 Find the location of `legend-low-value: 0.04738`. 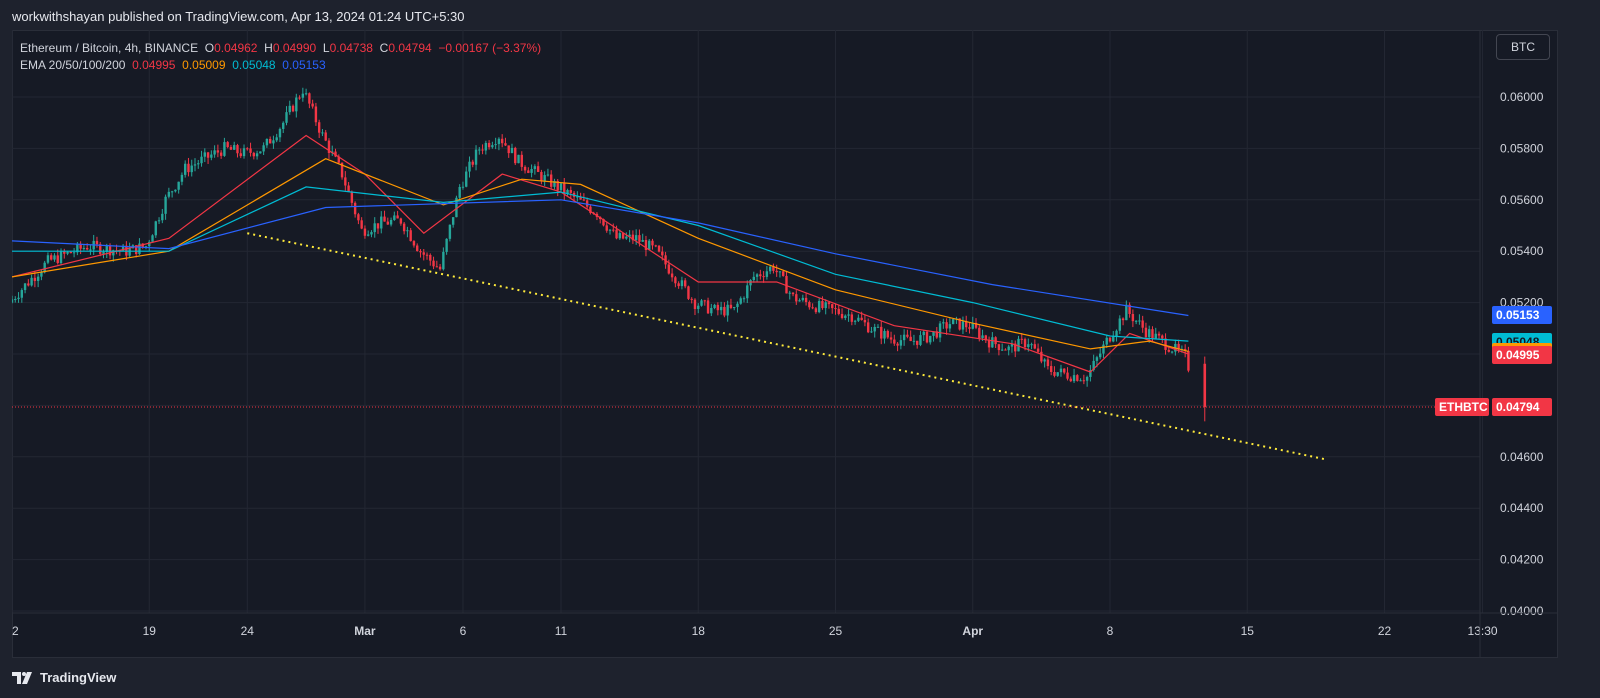

legend-low-value: 0.04738 is located at coordinates (351, 48).